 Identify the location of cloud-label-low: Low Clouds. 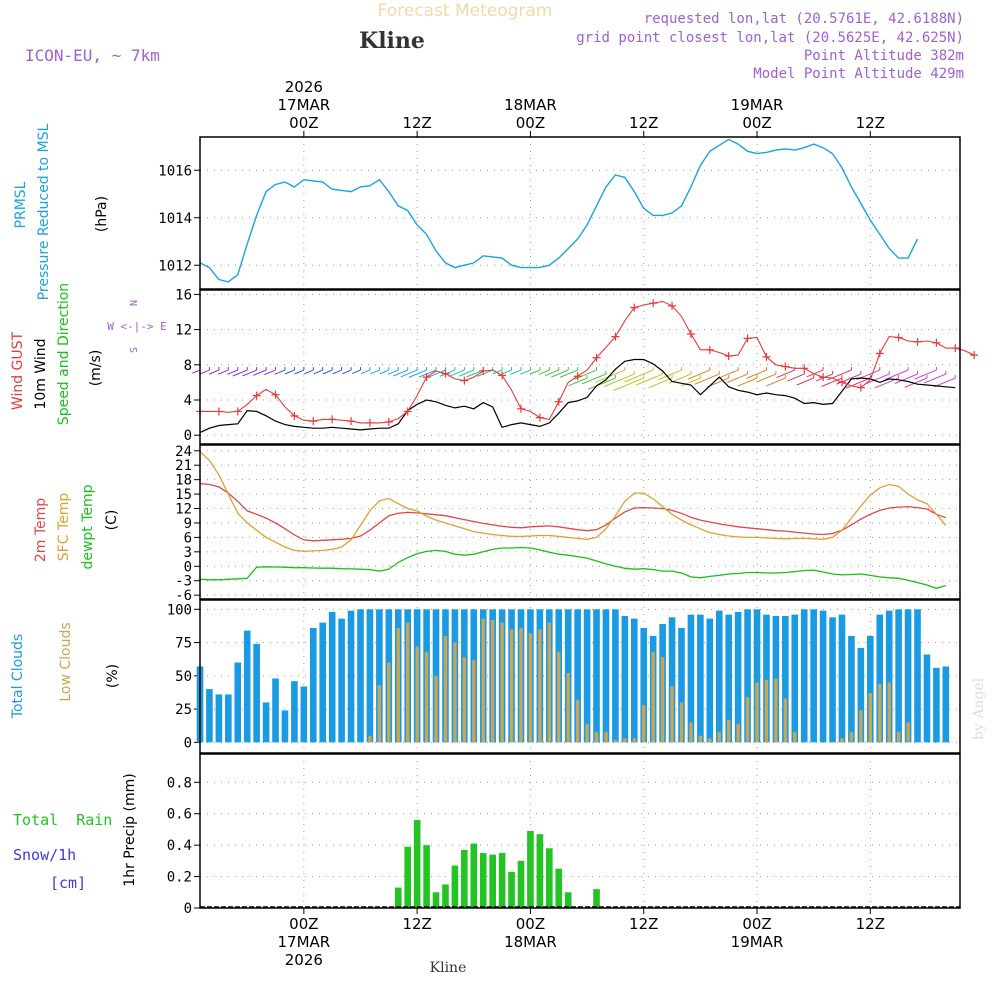
(66, 661).